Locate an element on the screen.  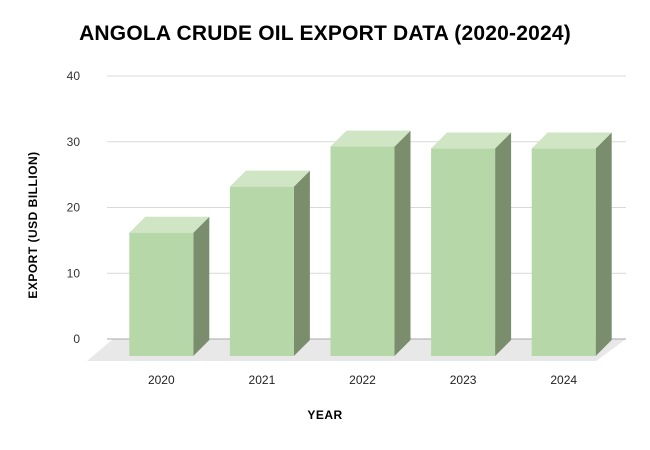
x-tick-label: 2024 is located at coordinates (563, 380).